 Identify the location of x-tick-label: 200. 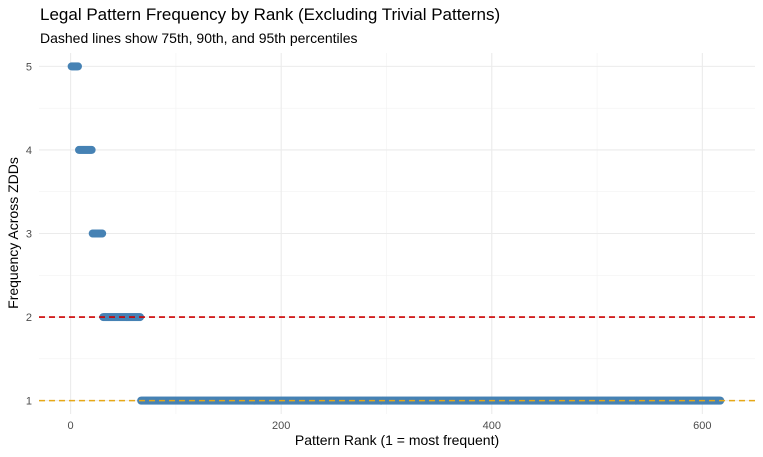
(281, 426).